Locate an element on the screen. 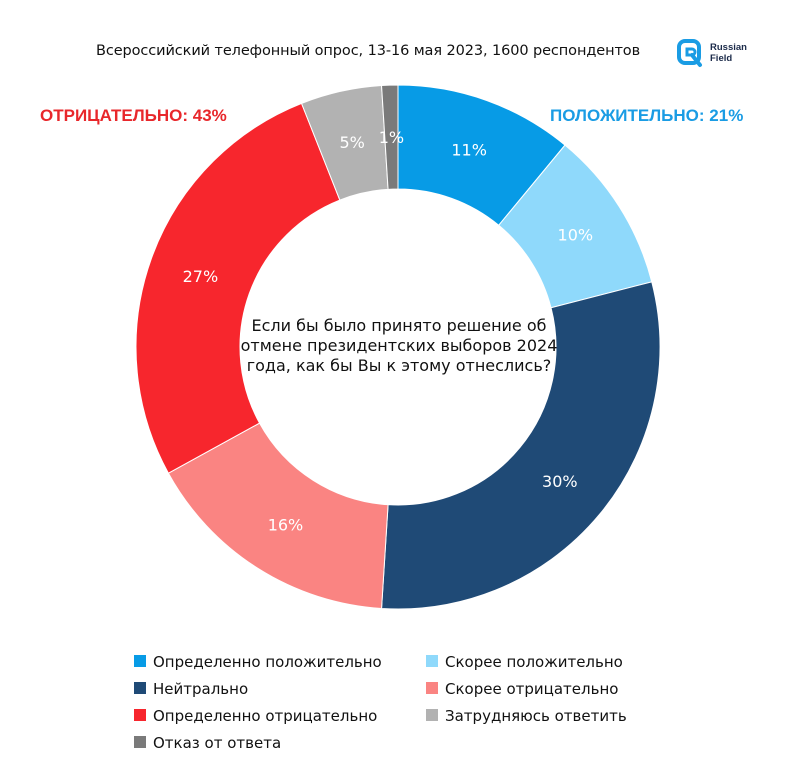 Image resolution: width=800 pixels, height=778 pixels. legend-item: Определенно положительно is located at coordinates (258, 662).